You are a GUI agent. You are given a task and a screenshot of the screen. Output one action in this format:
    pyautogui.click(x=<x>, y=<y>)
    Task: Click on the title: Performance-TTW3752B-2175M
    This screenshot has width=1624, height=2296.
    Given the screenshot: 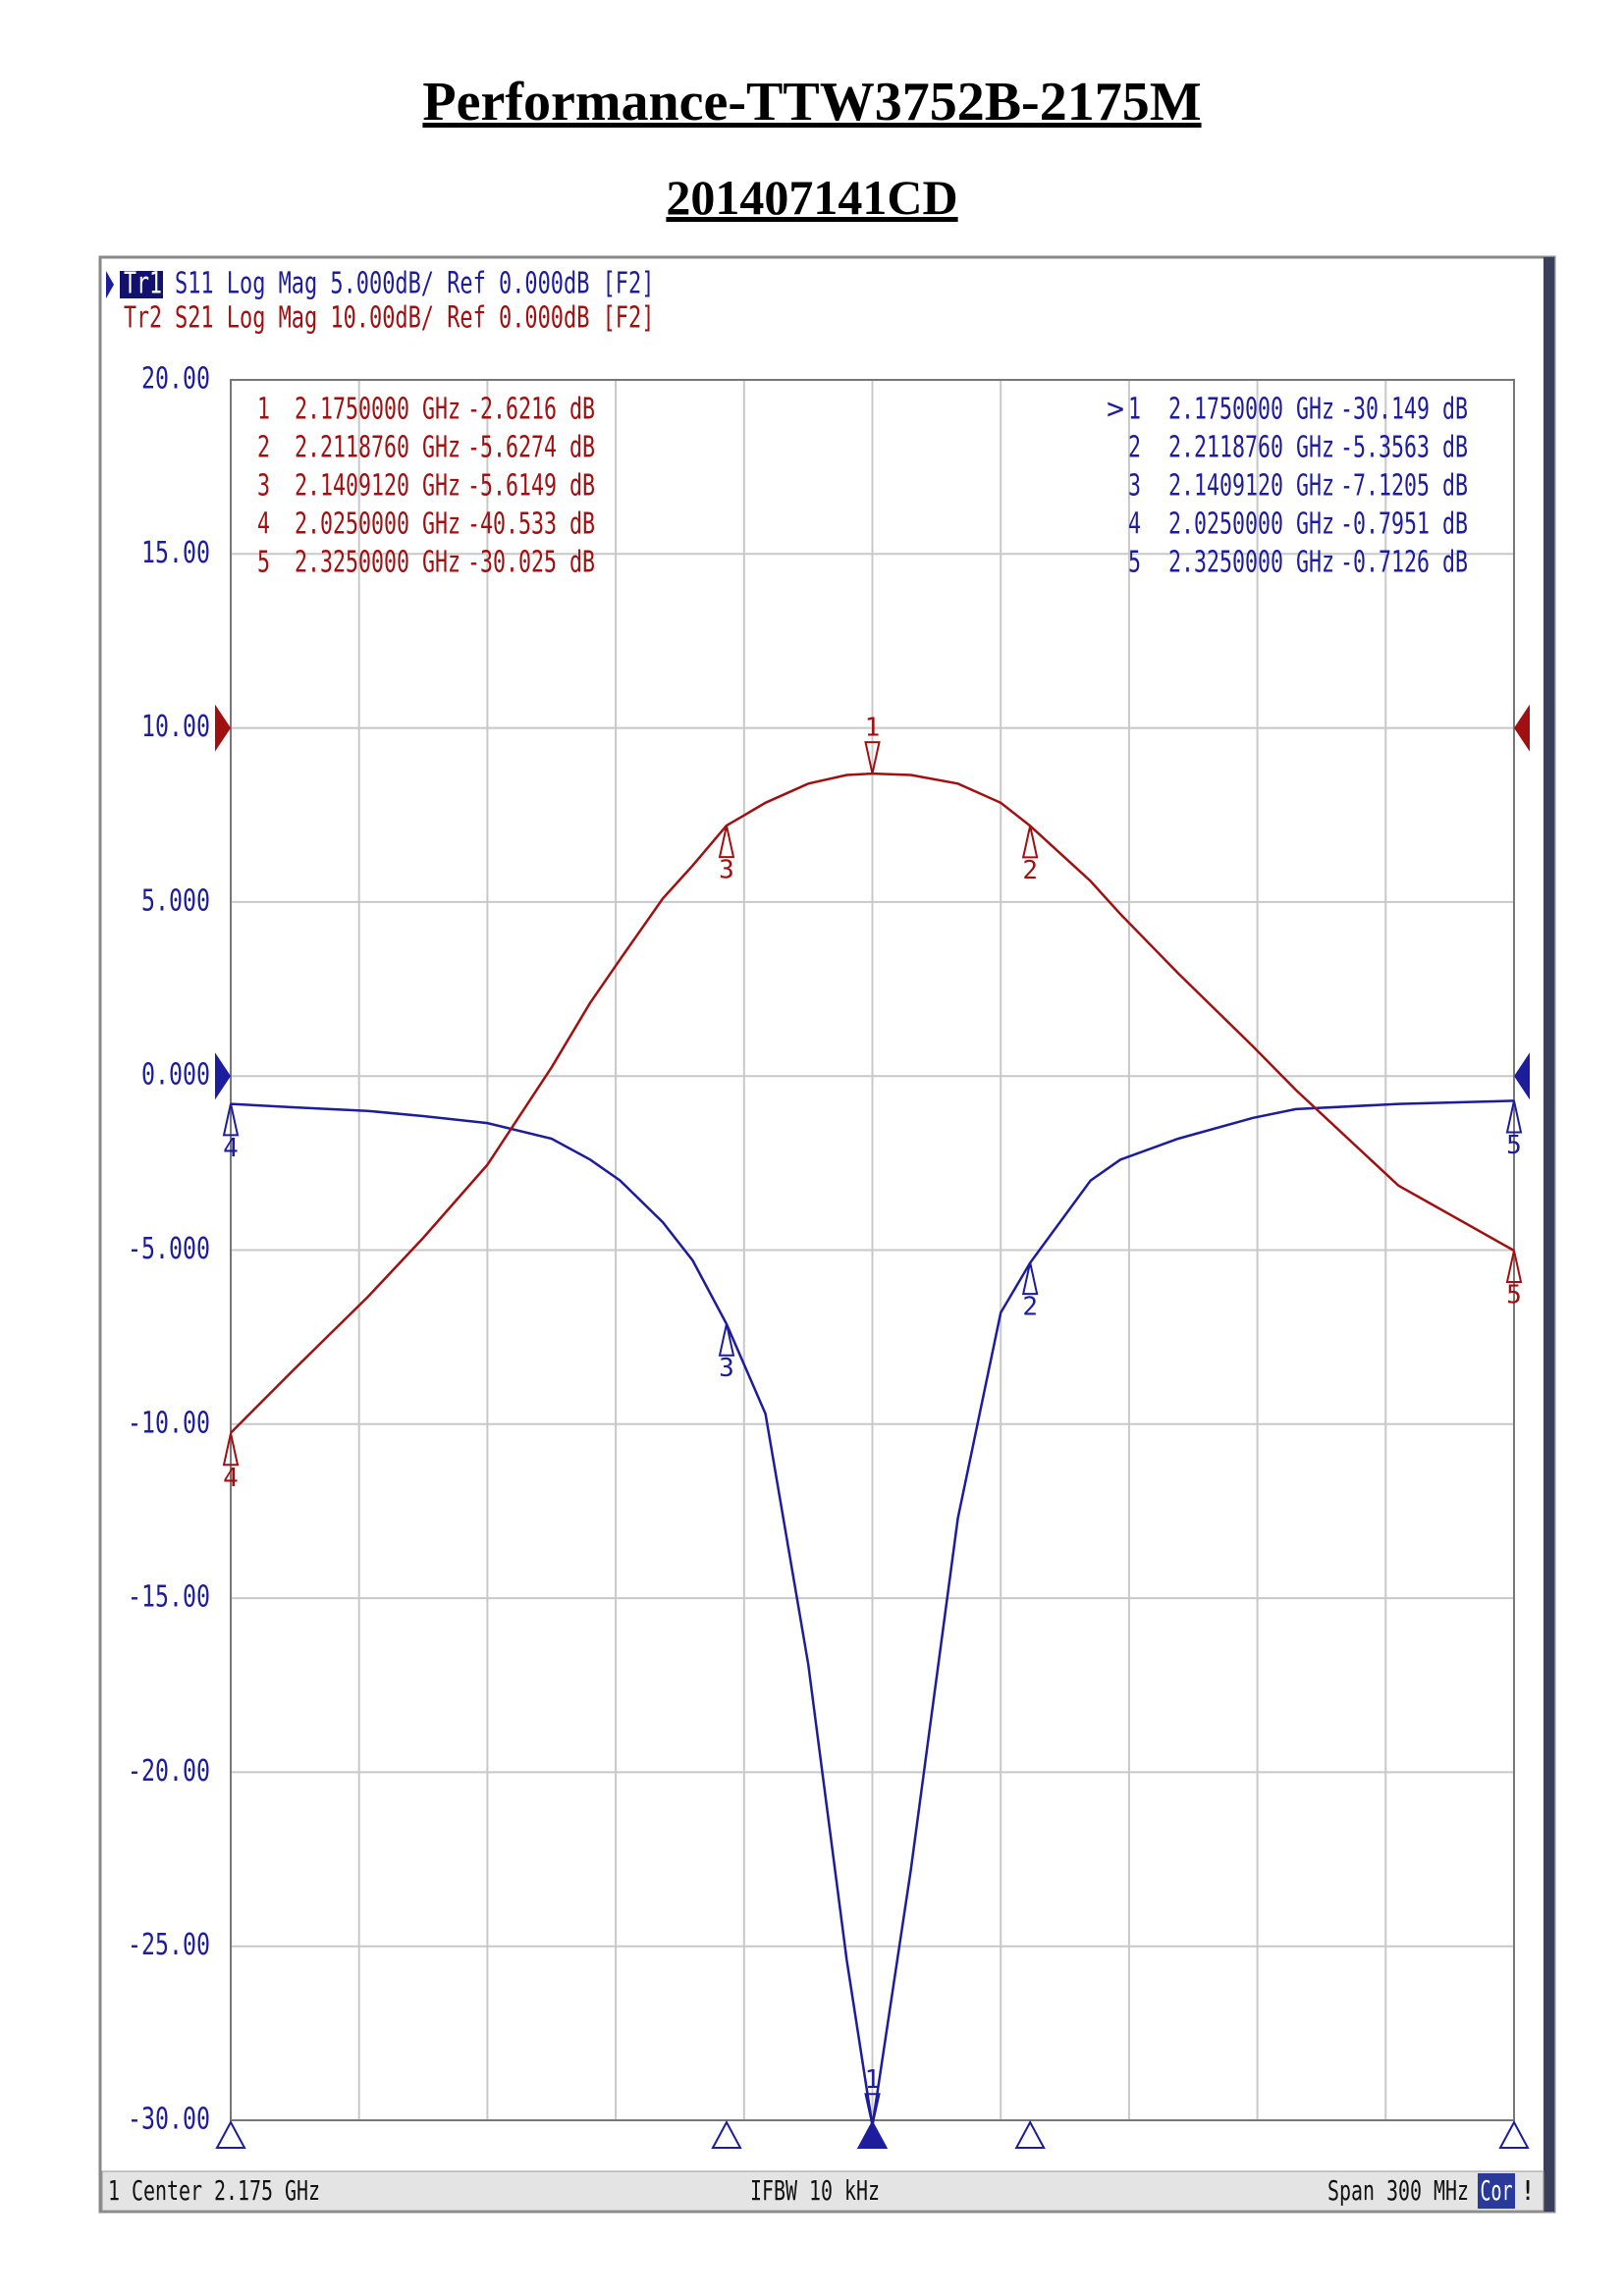 What is the action you would take?
    pyautogui.click(x=812, y=102)
    